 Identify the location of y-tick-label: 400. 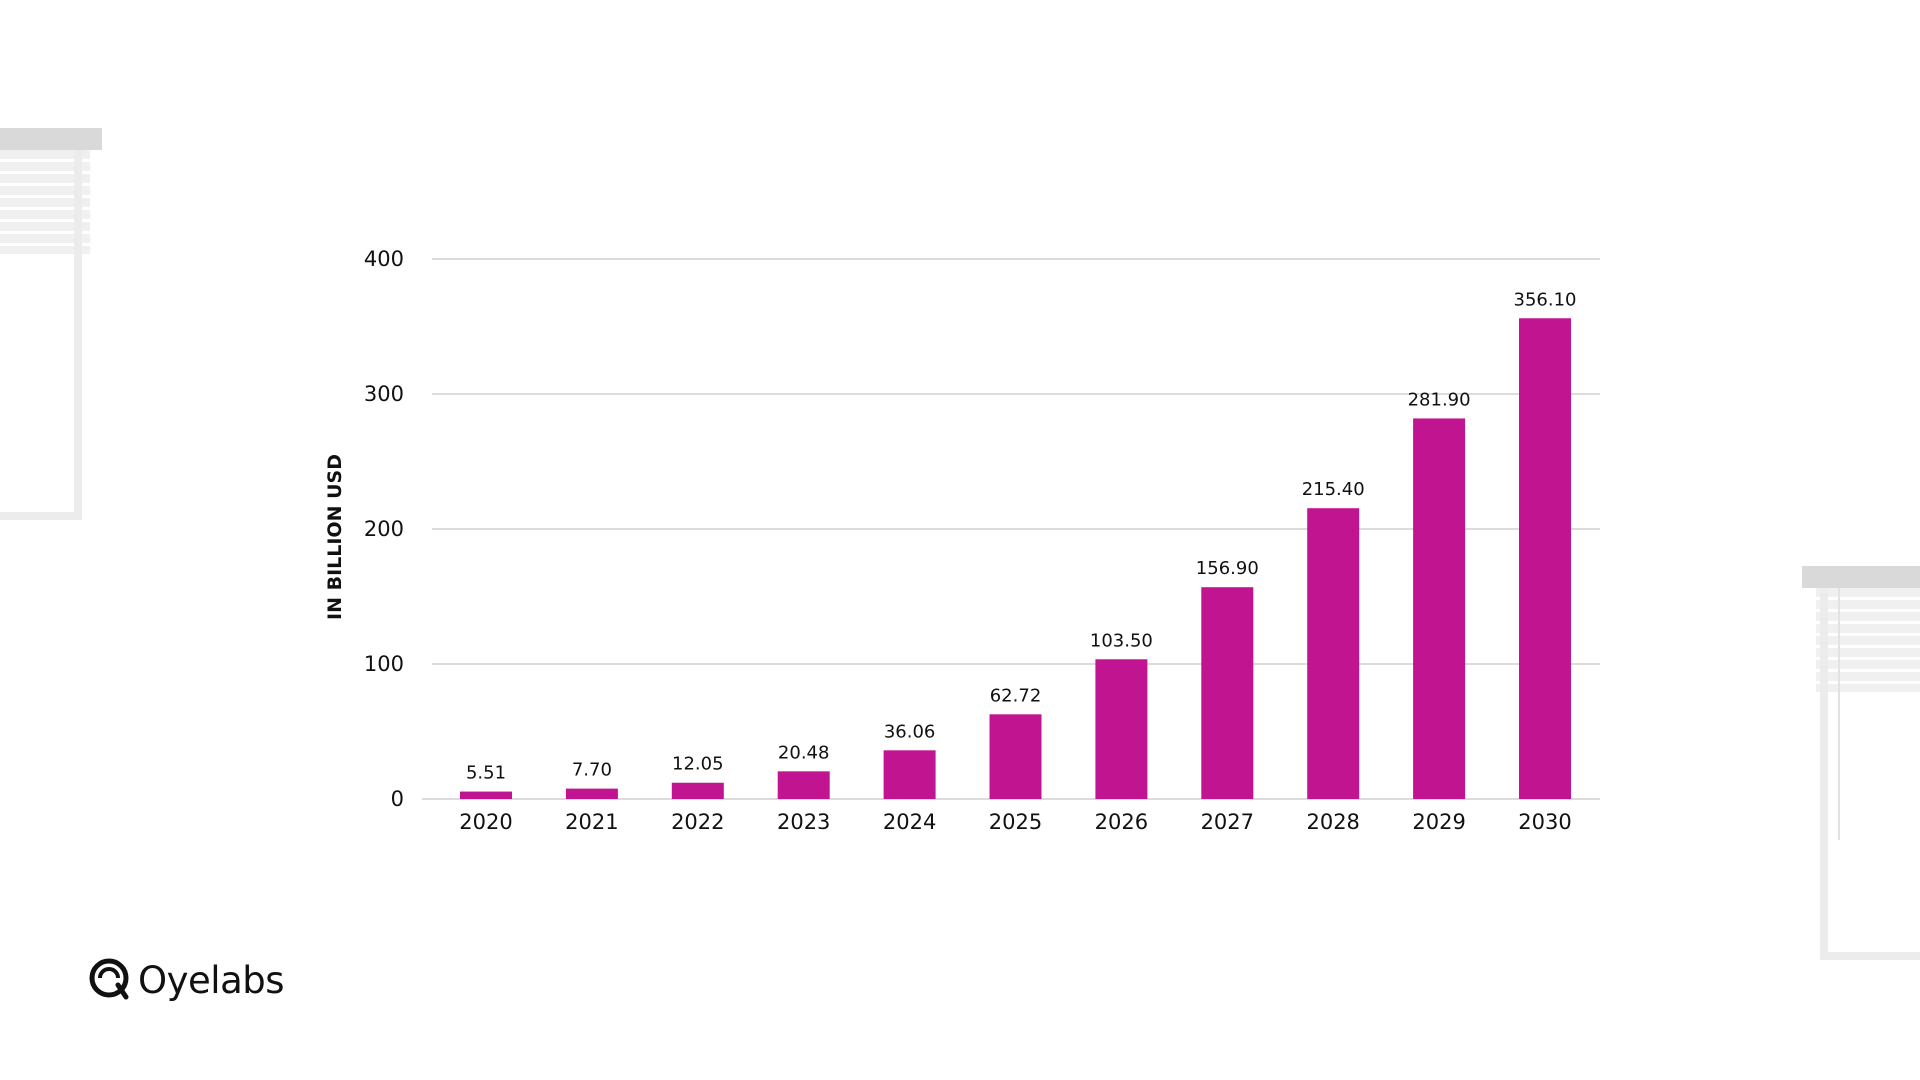
(384, 259).